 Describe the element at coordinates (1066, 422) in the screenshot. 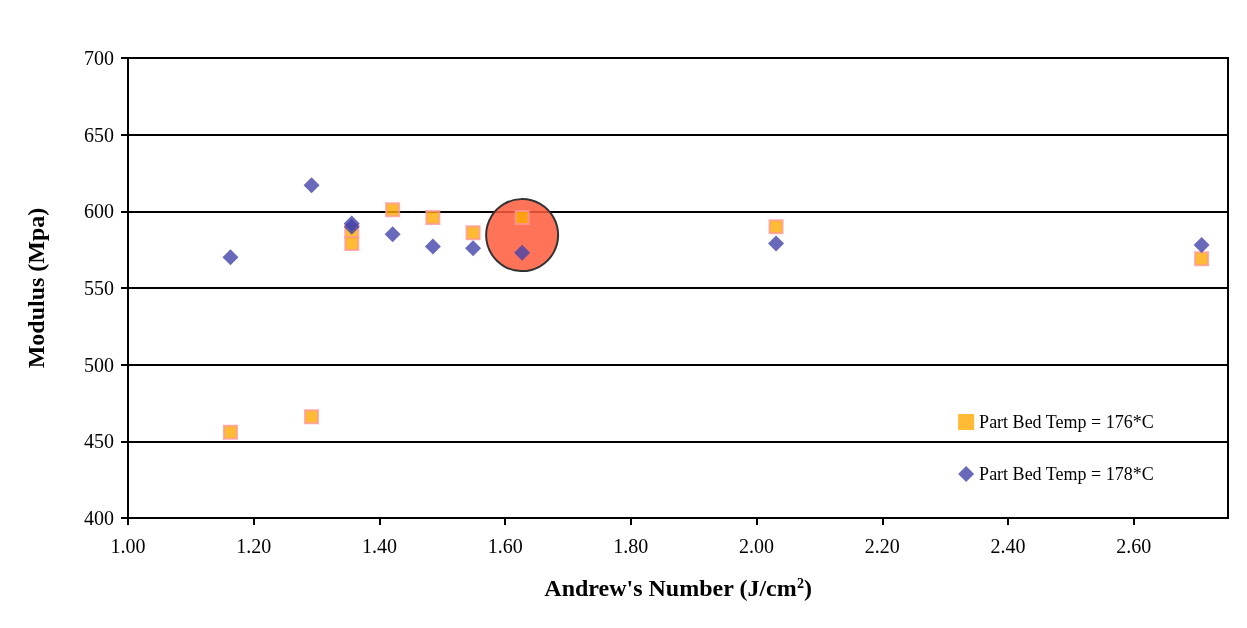

I see `legend-label: Part Bed Temp = 176*C` at that location.